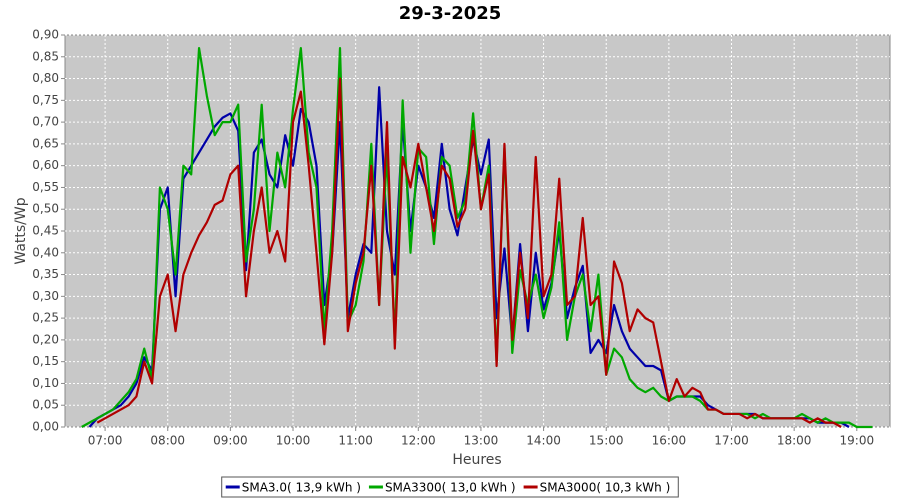 This screenshot has height=500, width=900. What do you see at coordinates (45, 100) in the screenshot?
I see `y-tick-label: 0,75` at bounding box center [45, 100].